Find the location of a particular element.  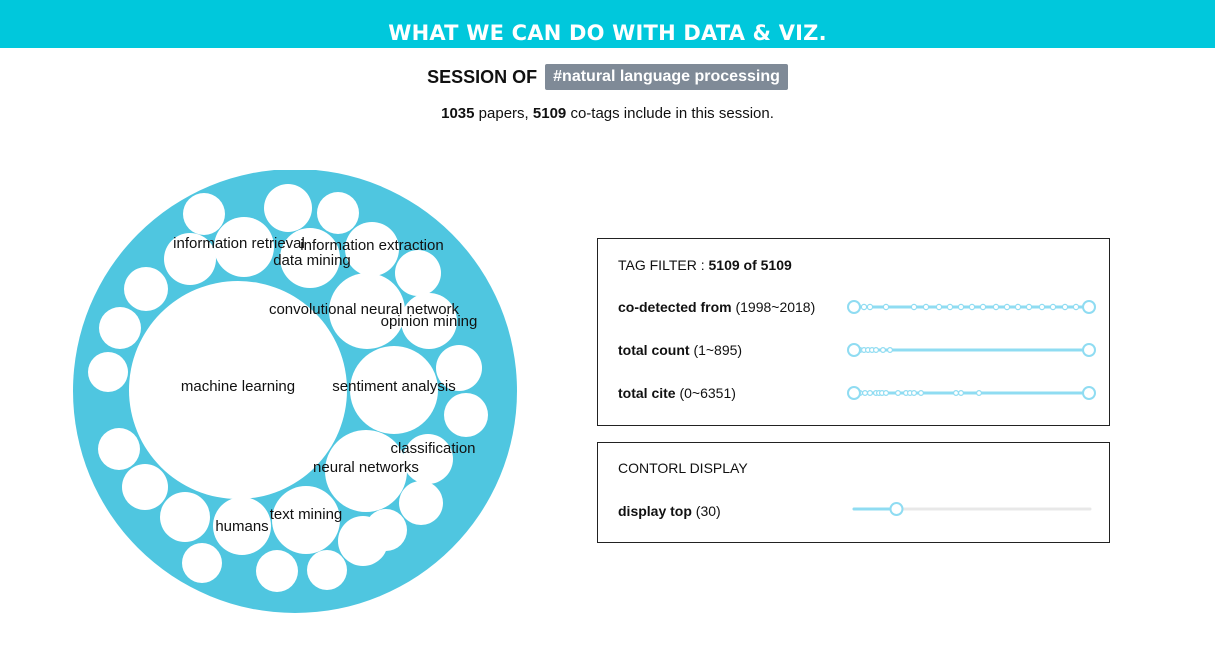

total-count-slider is located at coordinates (971, 350).